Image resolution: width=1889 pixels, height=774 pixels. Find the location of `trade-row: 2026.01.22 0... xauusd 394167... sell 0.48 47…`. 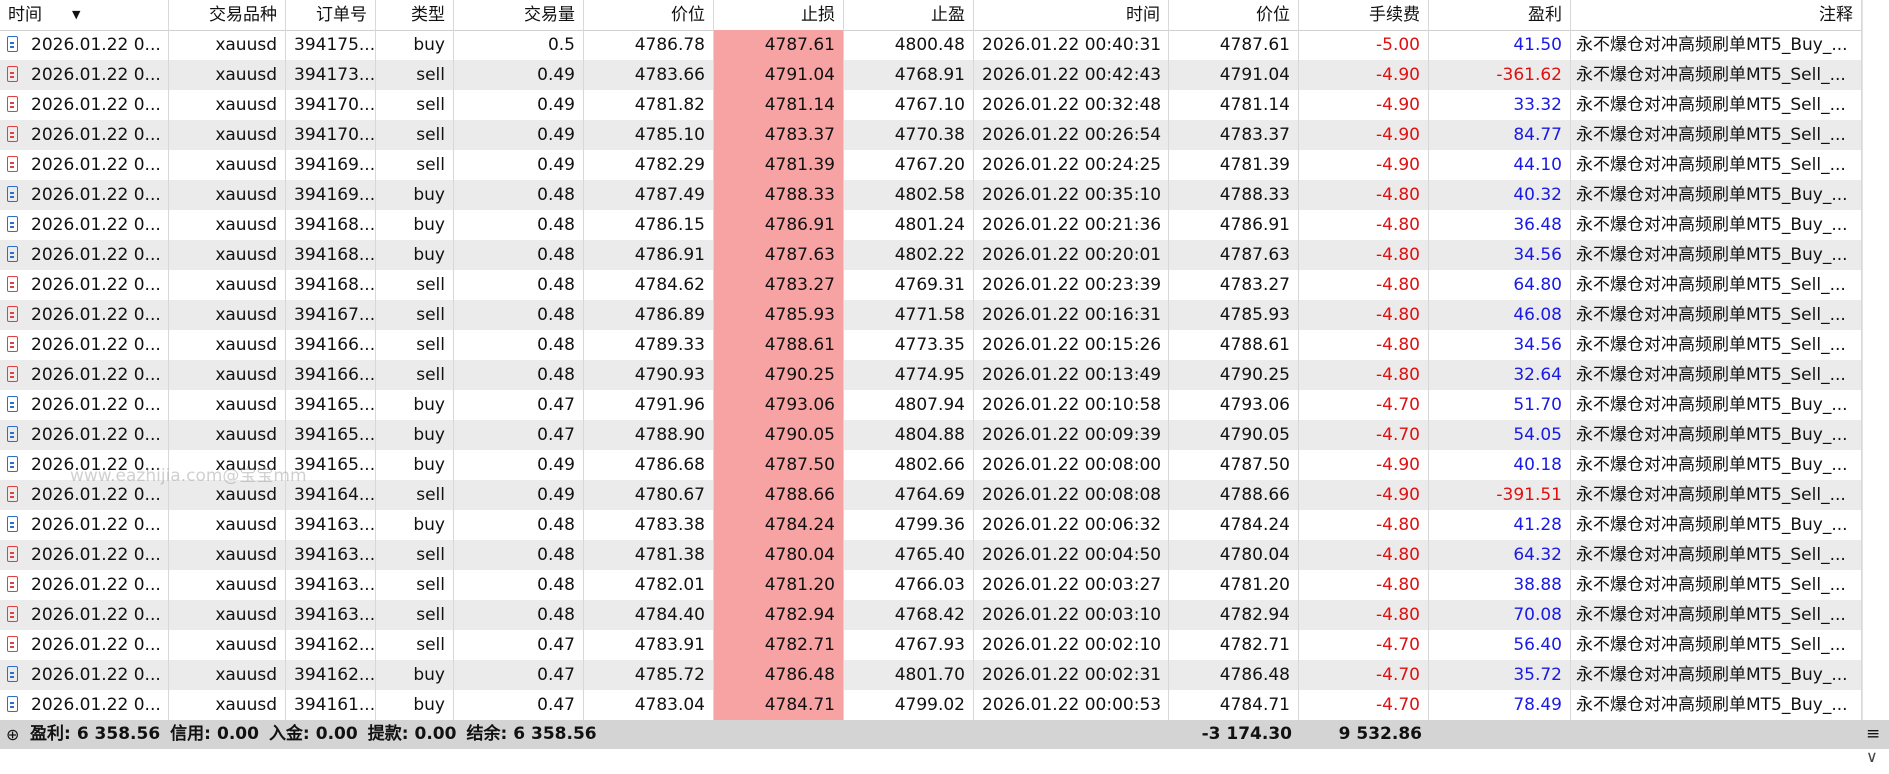

trade-row: 2026.01.22 0... xauusd 394167... sell 0.48 47… is located at coordinates (931, 315).